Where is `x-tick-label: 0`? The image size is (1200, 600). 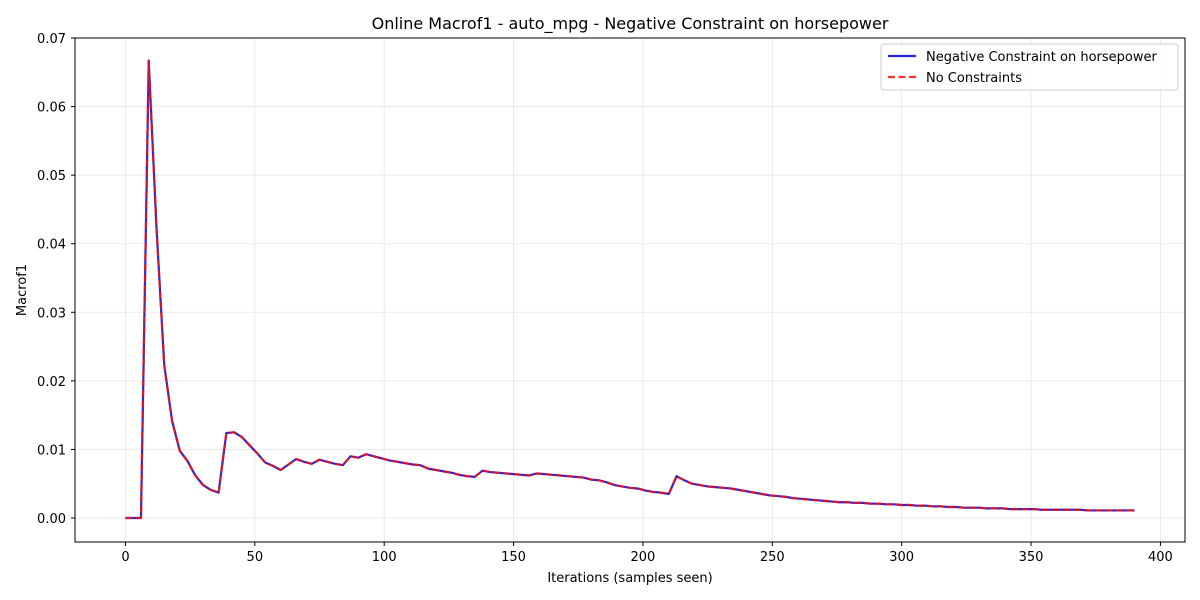 x-tick-label: 0 is located at coordinates (125, 557).